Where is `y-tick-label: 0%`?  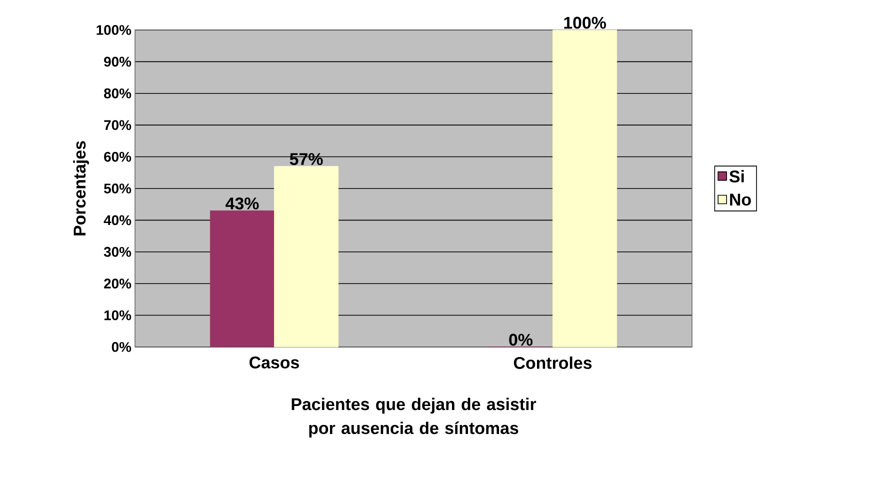 y-tick-label: 0% is located at coordinates (122, 347).